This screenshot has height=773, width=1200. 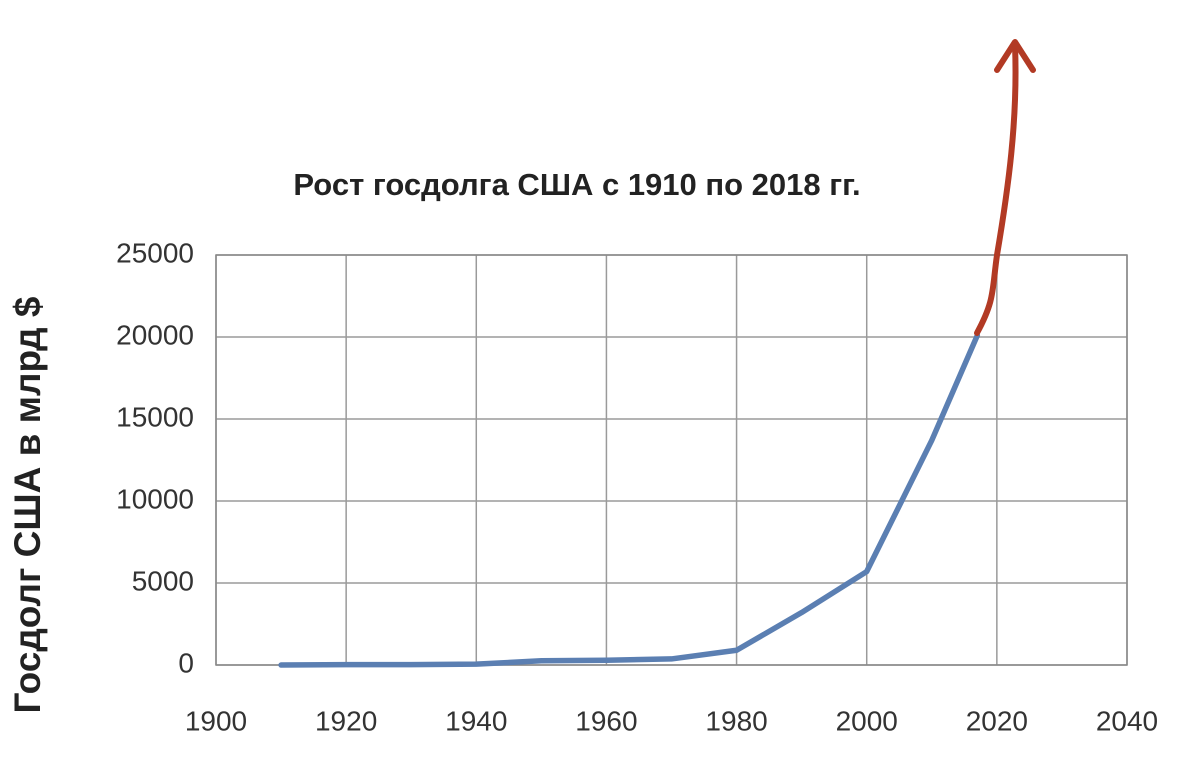 What do you see at coordinates (346, 720) in the screenshot?
I see `x-tick-label: 1920` at bounding box center [346, 720].